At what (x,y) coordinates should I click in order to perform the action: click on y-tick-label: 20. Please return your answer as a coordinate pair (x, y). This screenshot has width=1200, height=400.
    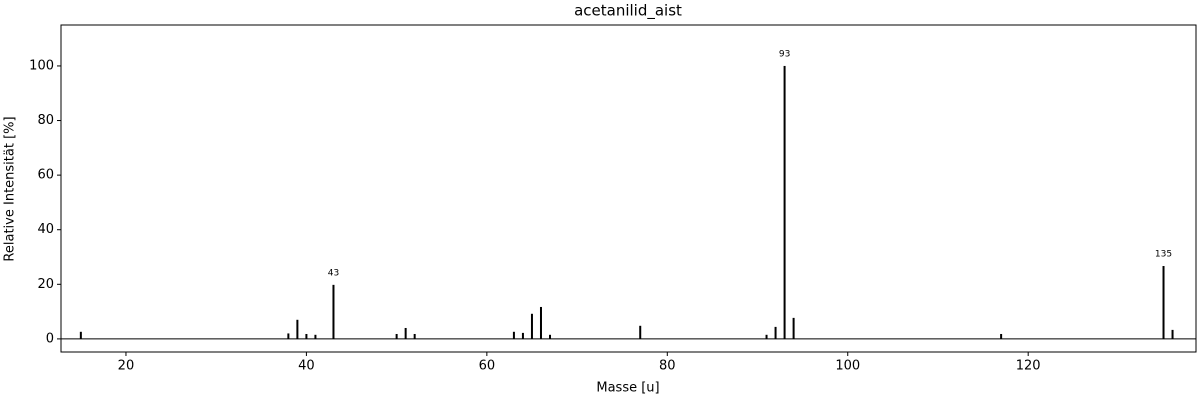
    Looking at the image, I should click on (45, 284).